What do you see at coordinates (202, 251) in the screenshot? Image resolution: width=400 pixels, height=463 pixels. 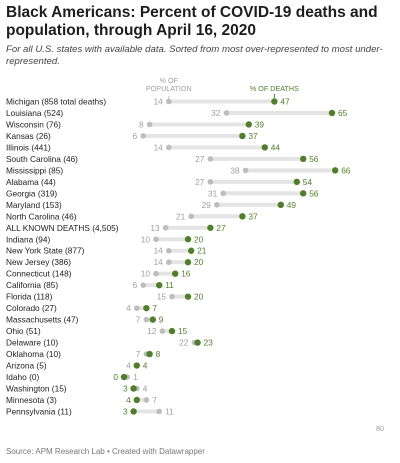 I see `deaths-value-label: 21` at bounding box center [202, 251].